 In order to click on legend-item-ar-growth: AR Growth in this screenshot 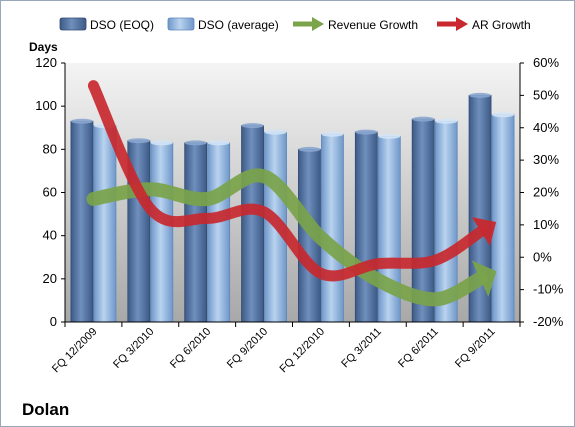, I will do `click(484, 24)`.